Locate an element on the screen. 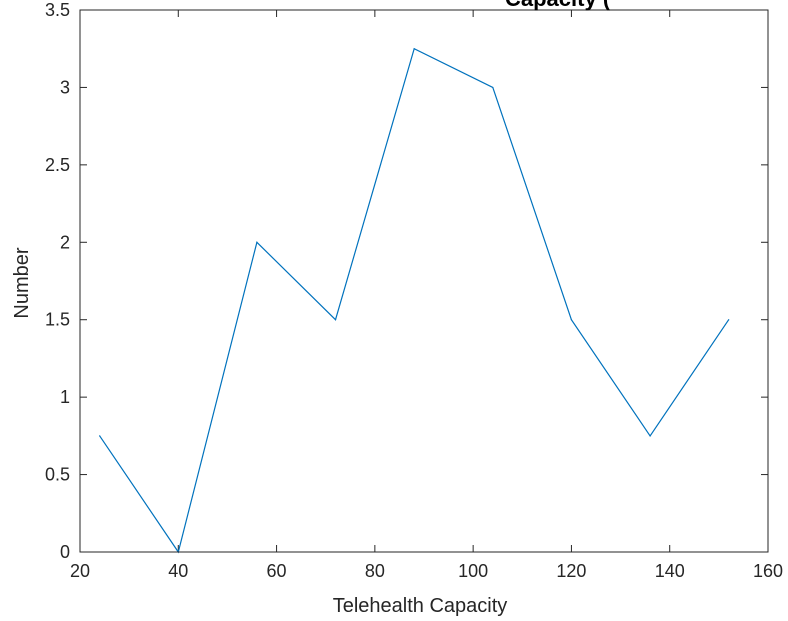  y-tick-label: 2.5 is located at coordinates (57, 165).